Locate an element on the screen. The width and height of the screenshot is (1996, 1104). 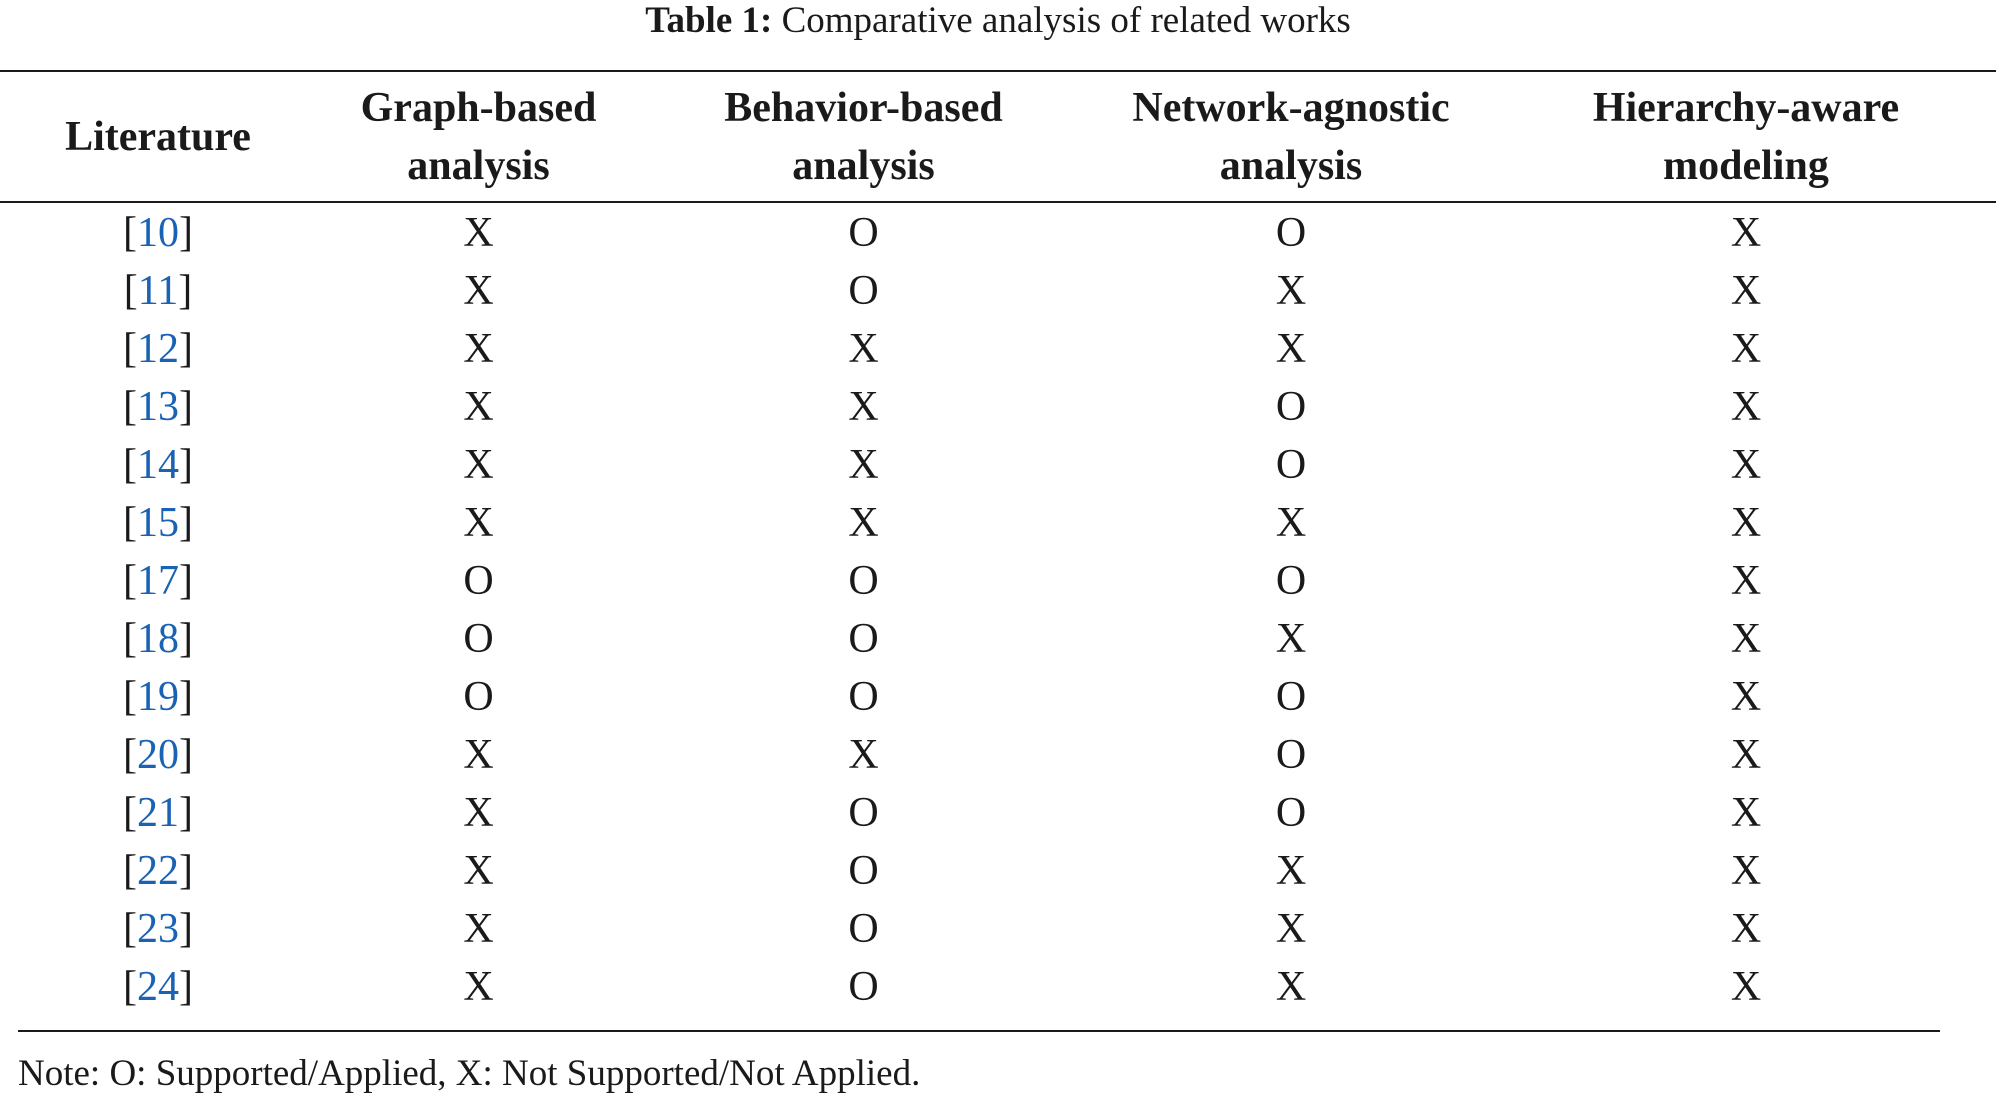
table-row: [19] O O O X is located at coordinates (998, 697).